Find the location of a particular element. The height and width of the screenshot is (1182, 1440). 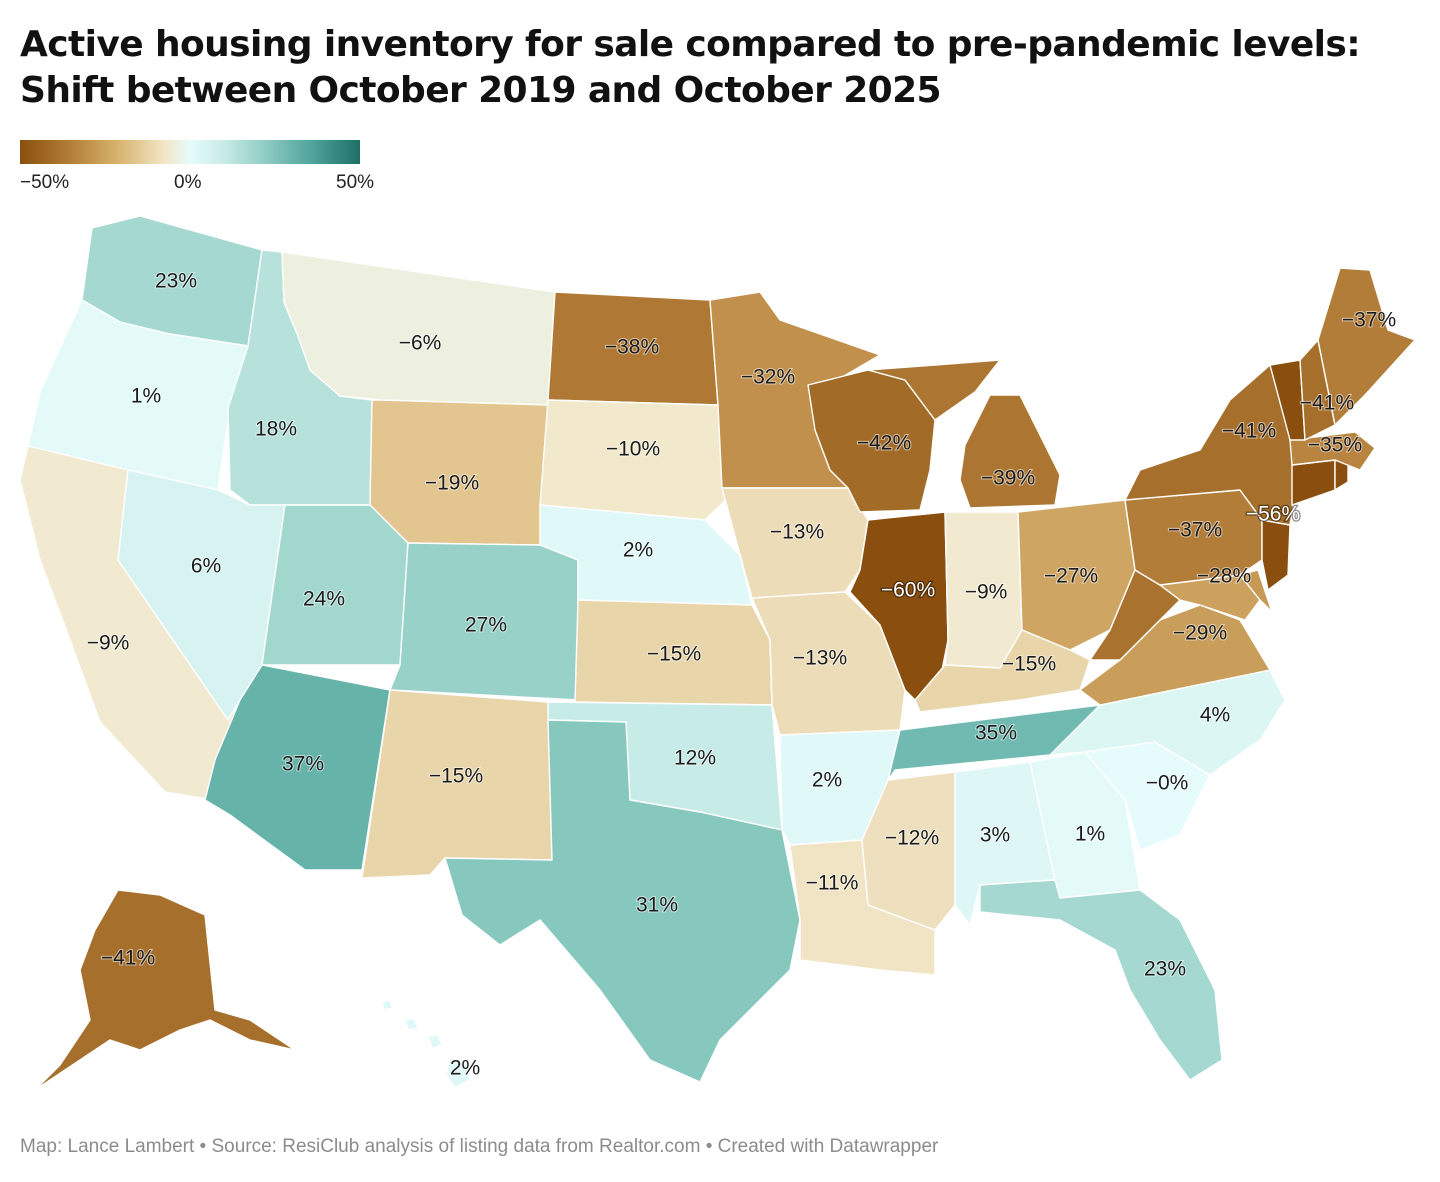

state-label-ne: 2% is located at coordinates (638, 550).